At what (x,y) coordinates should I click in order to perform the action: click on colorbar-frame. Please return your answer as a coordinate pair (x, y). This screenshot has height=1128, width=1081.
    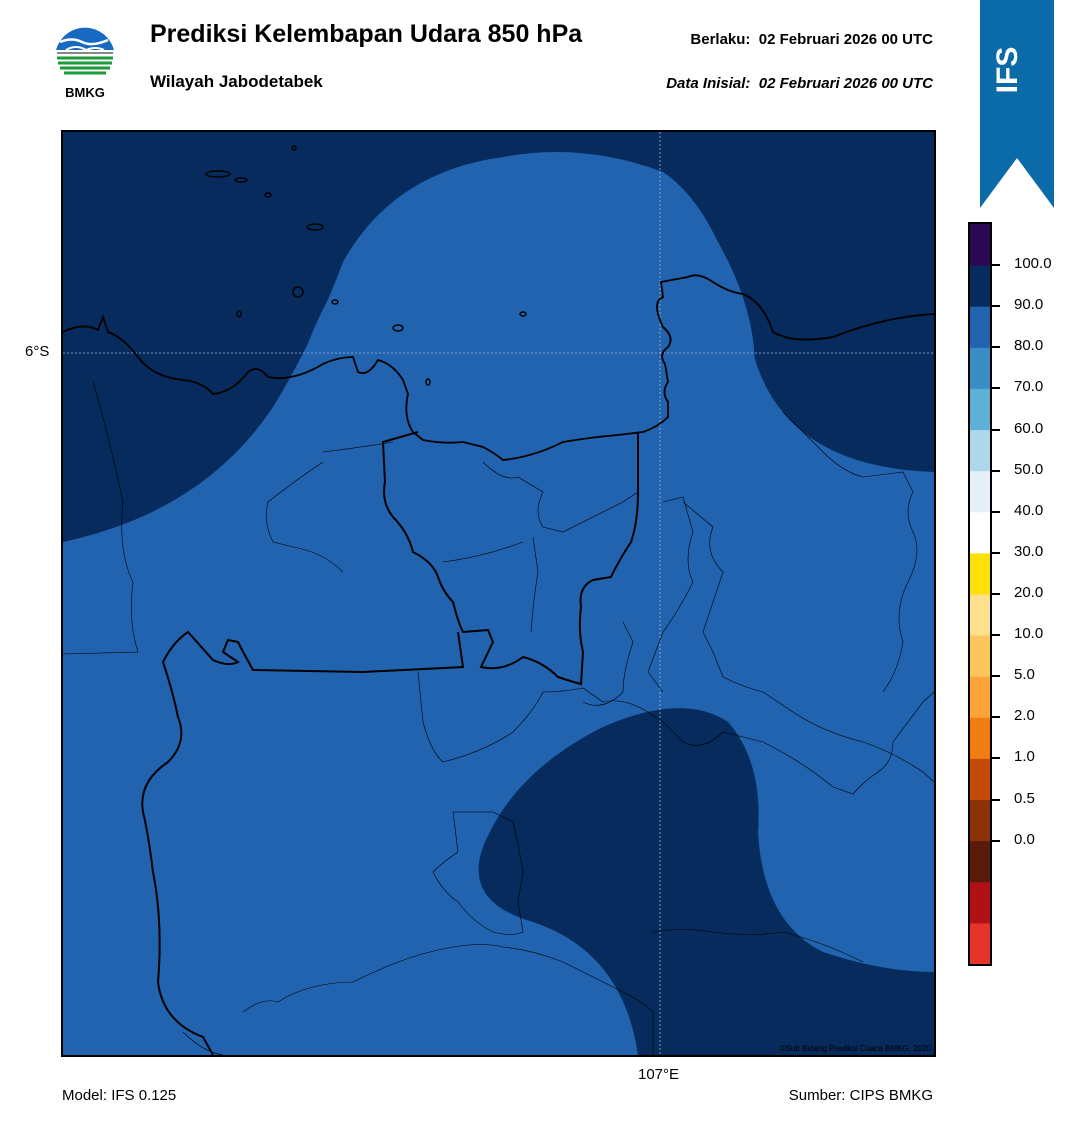
    Looking at the image, I should click on (980, 594).